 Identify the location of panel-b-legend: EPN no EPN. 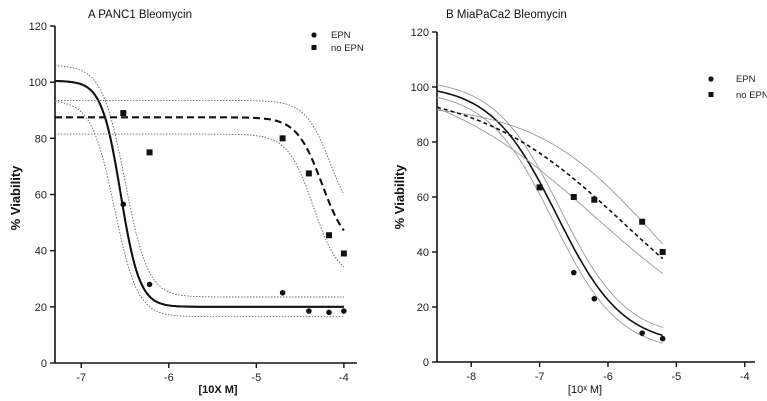
(737, 87).